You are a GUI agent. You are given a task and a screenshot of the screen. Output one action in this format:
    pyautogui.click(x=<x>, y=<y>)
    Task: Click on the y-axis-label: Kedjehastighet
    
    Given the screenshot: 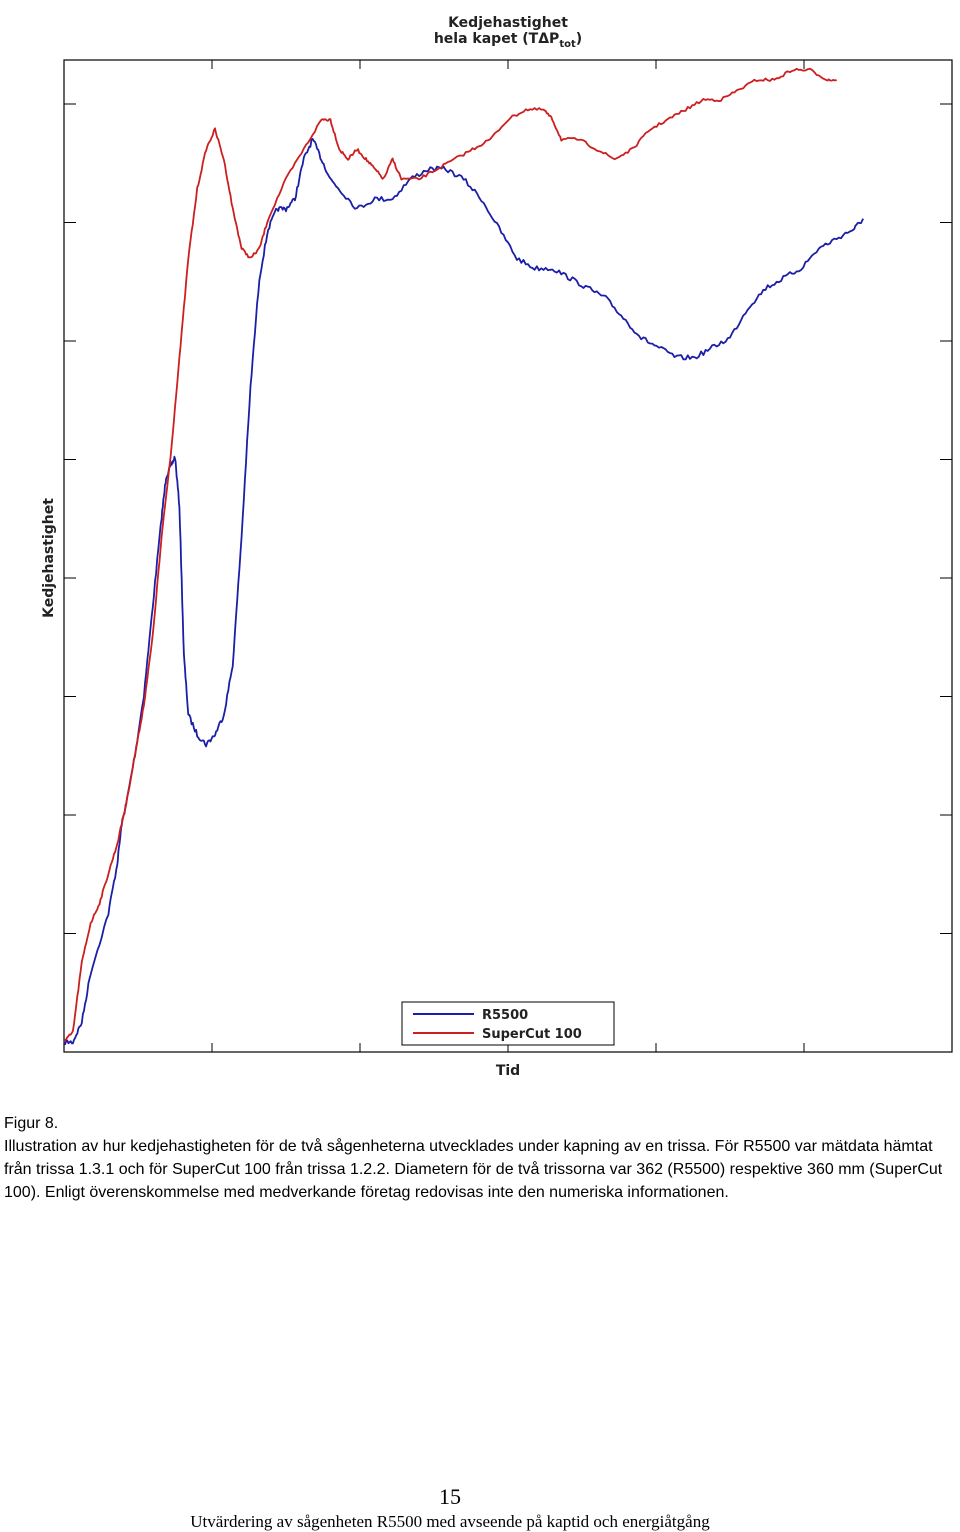 What is the action you would take?
    pyautogui.click(x=49, y=558)
    